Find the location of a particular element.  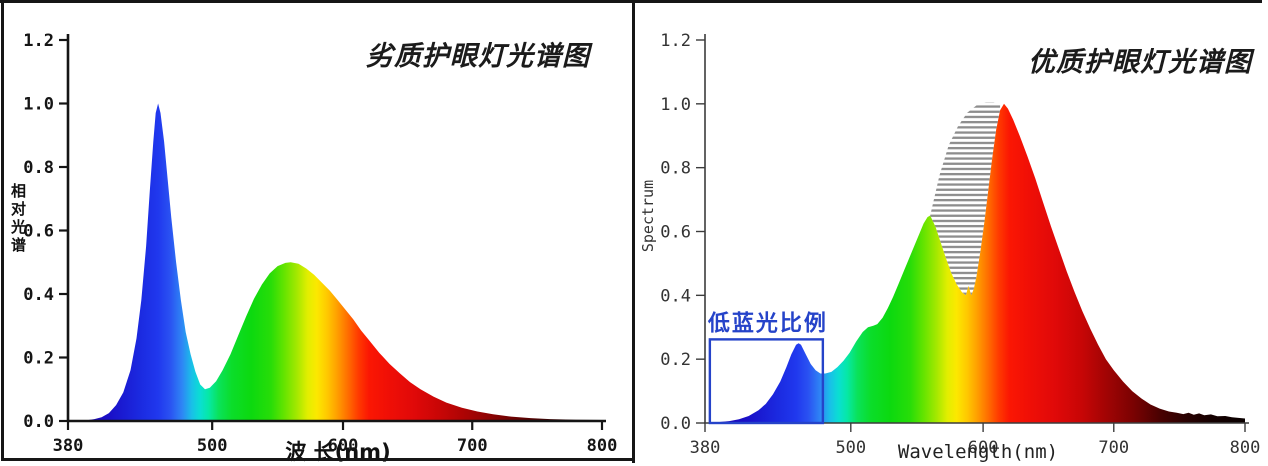

x-axis-label-left: 波 长(nm) is located at coordinates (338, 452).